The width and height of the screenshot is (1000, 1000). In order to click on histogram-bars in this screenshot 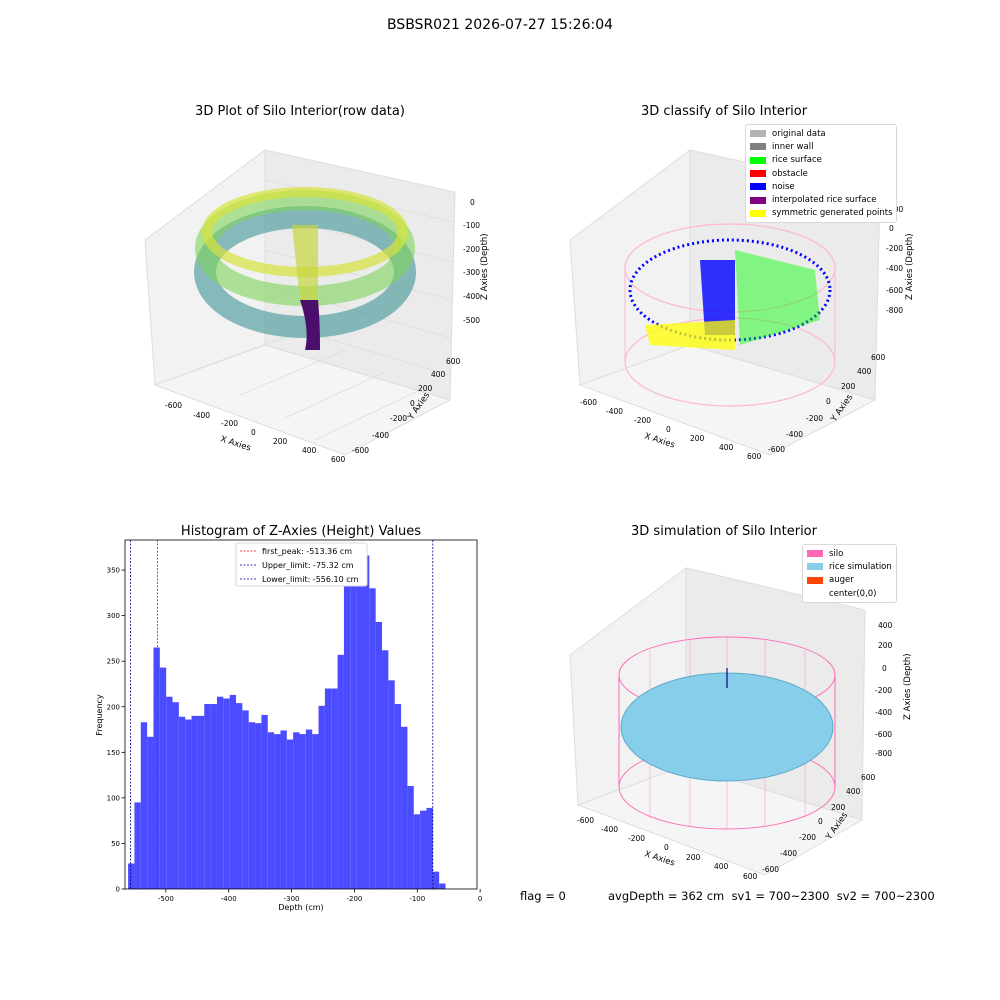, I will do `click(287, 722)`.